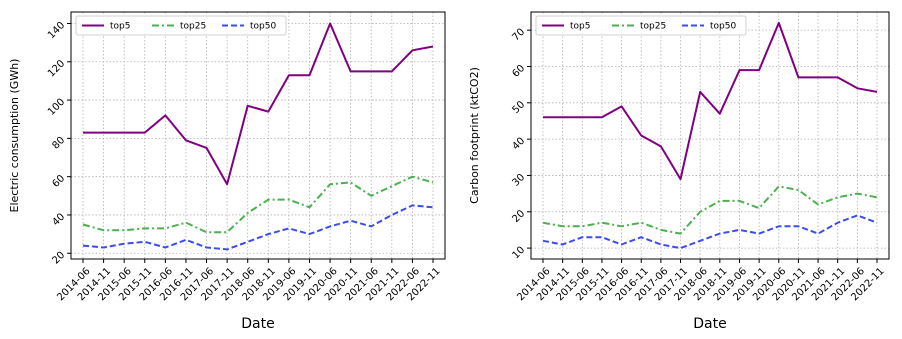 The width and height of the screenshot is (902, 339). I want to click on y-axis-label: Carbon footprint (ktCO2), so click(474, 135).